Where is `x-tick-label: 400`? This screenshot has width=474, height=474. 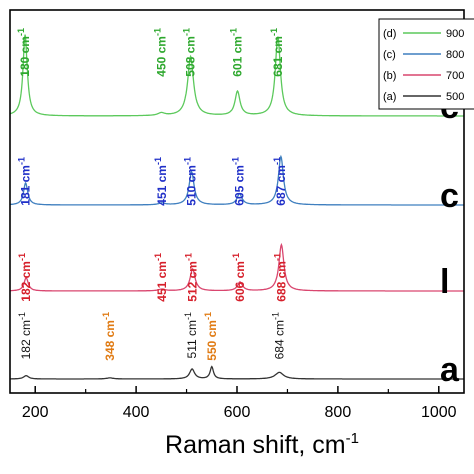
x-tick-label: 400 is located at coordinates (136, 412).